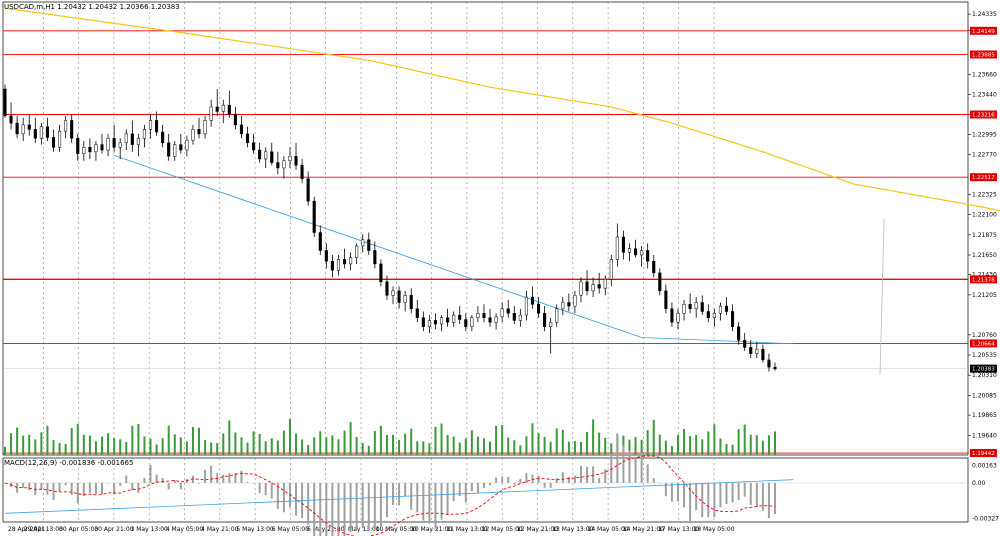 The image size is (1000, 536). I want to click on level-price-tag, so click(983, 114).